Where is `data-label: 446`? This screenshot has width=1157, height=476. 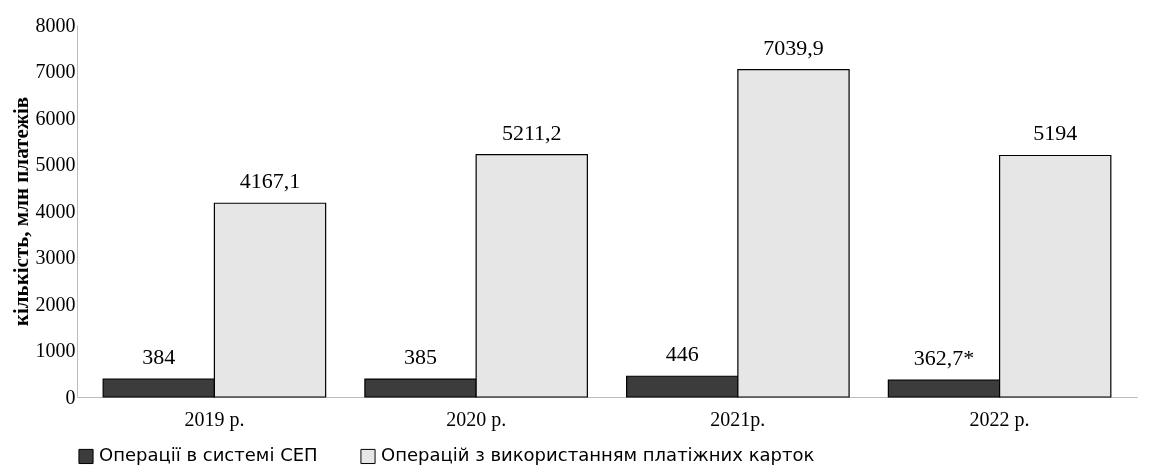 data-label: 446 is located at coordinates (682, 354).